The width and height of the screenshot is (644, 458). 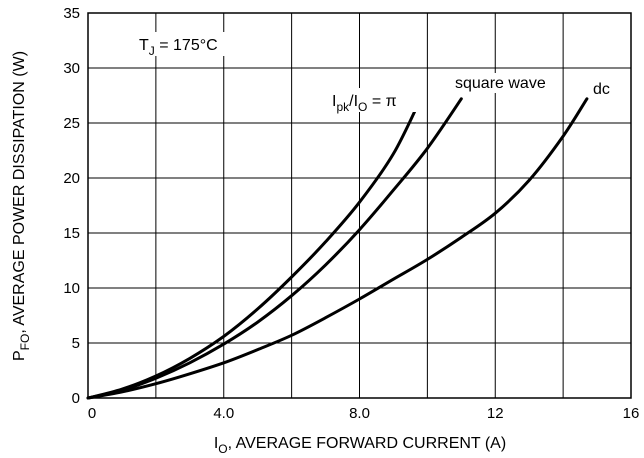 What do you see at coordinates (71, 68) in the screenshot?
I see `y-tick-label: 30` at bounding box center [71, 68].